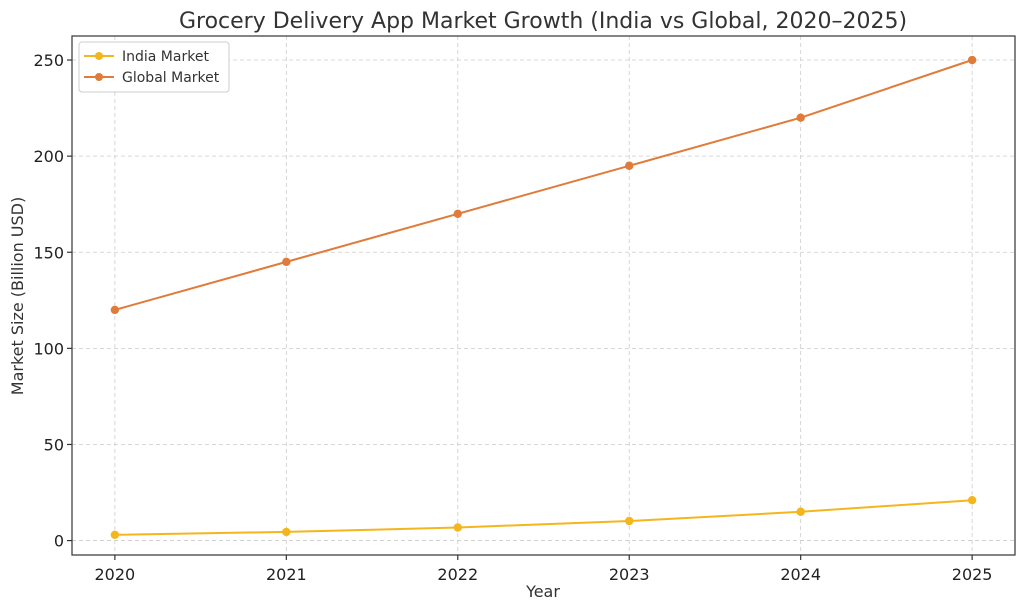  I want to click on y-tick-label: 0, so click(59, 541).